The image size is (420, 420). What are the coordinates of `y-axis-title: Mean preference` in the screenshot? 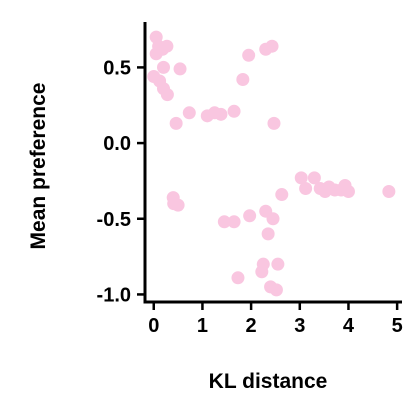 It's located at (38, 166).